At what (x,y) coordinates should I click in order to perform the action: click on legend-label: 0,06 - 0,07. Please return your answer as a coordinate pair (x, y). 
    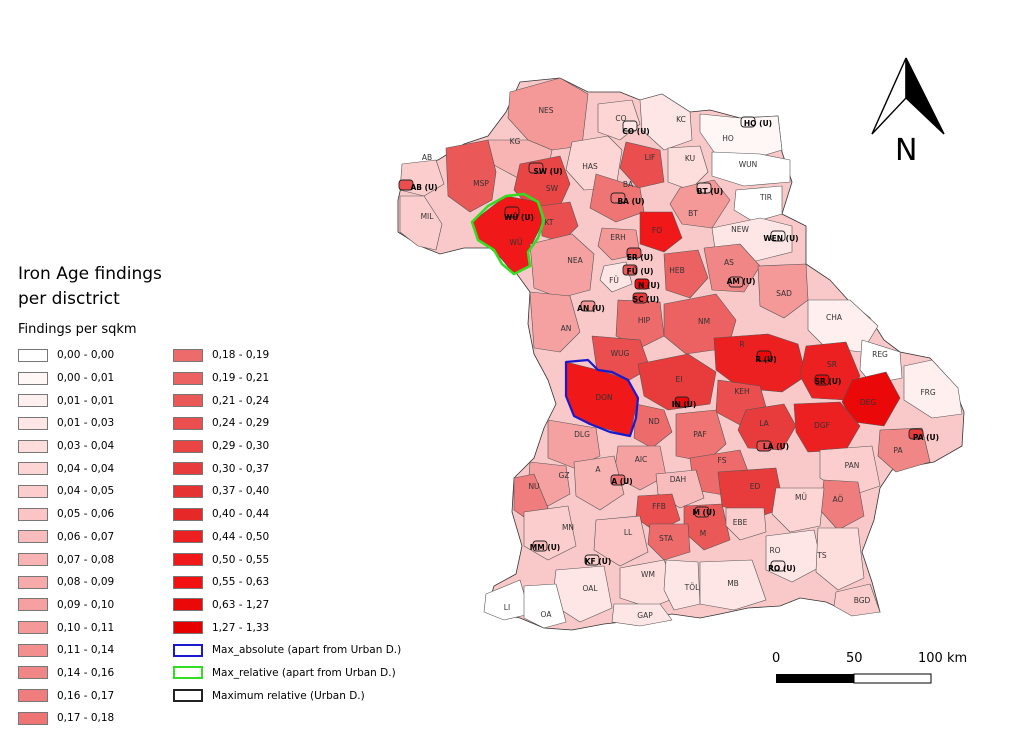
    Looking at the image, I should click on (86, 536).